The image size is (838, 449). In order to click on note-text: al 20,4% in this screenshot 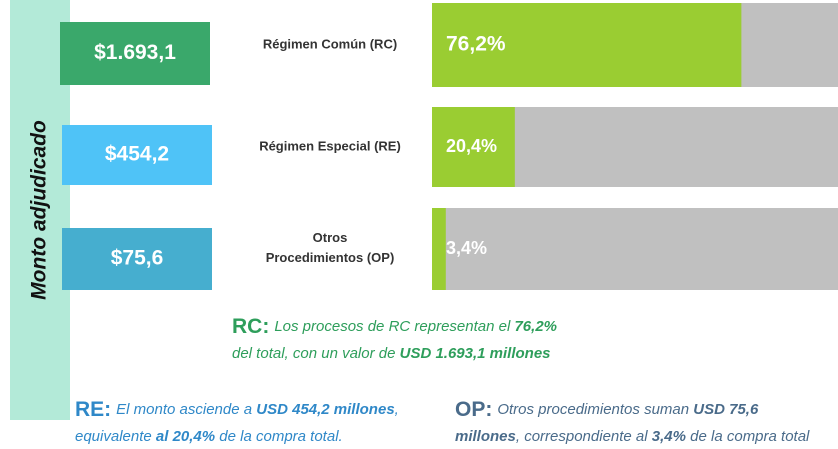, I will do `click(185, 436)`.